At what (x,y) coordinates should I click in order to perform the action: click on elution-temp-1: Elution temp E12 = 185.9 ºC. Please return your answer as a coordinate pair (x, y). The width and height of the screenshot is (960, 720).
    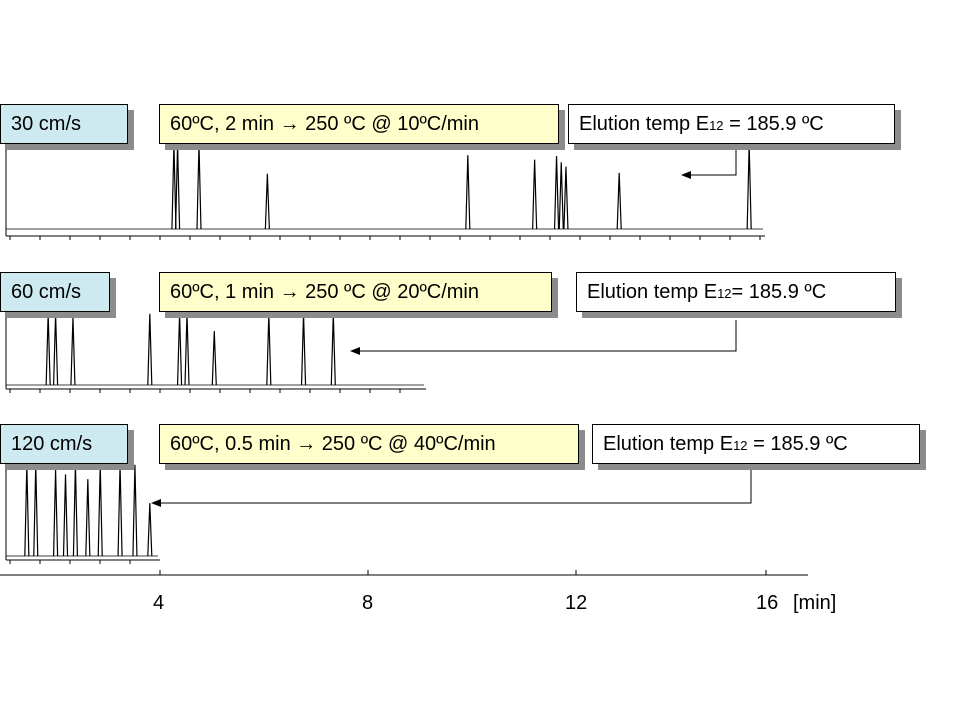
    Looking at the image, I should click on (731, 124).